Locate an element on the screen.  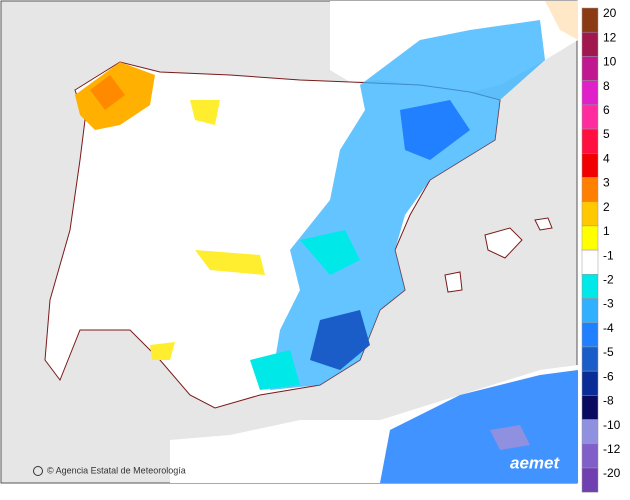
legend-label: 12 is located at coordinates (610, 37).